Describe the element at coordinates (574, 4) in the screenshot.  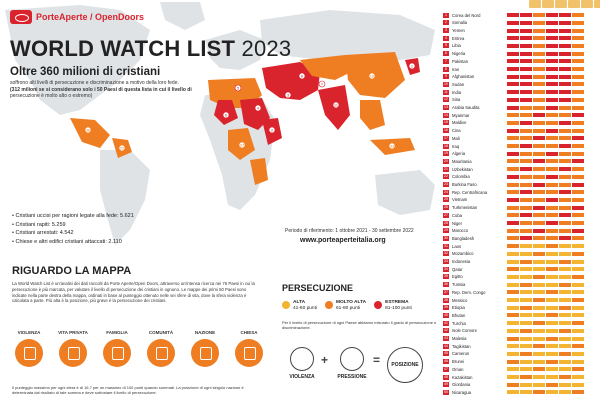
I see `community-icon` at that location.